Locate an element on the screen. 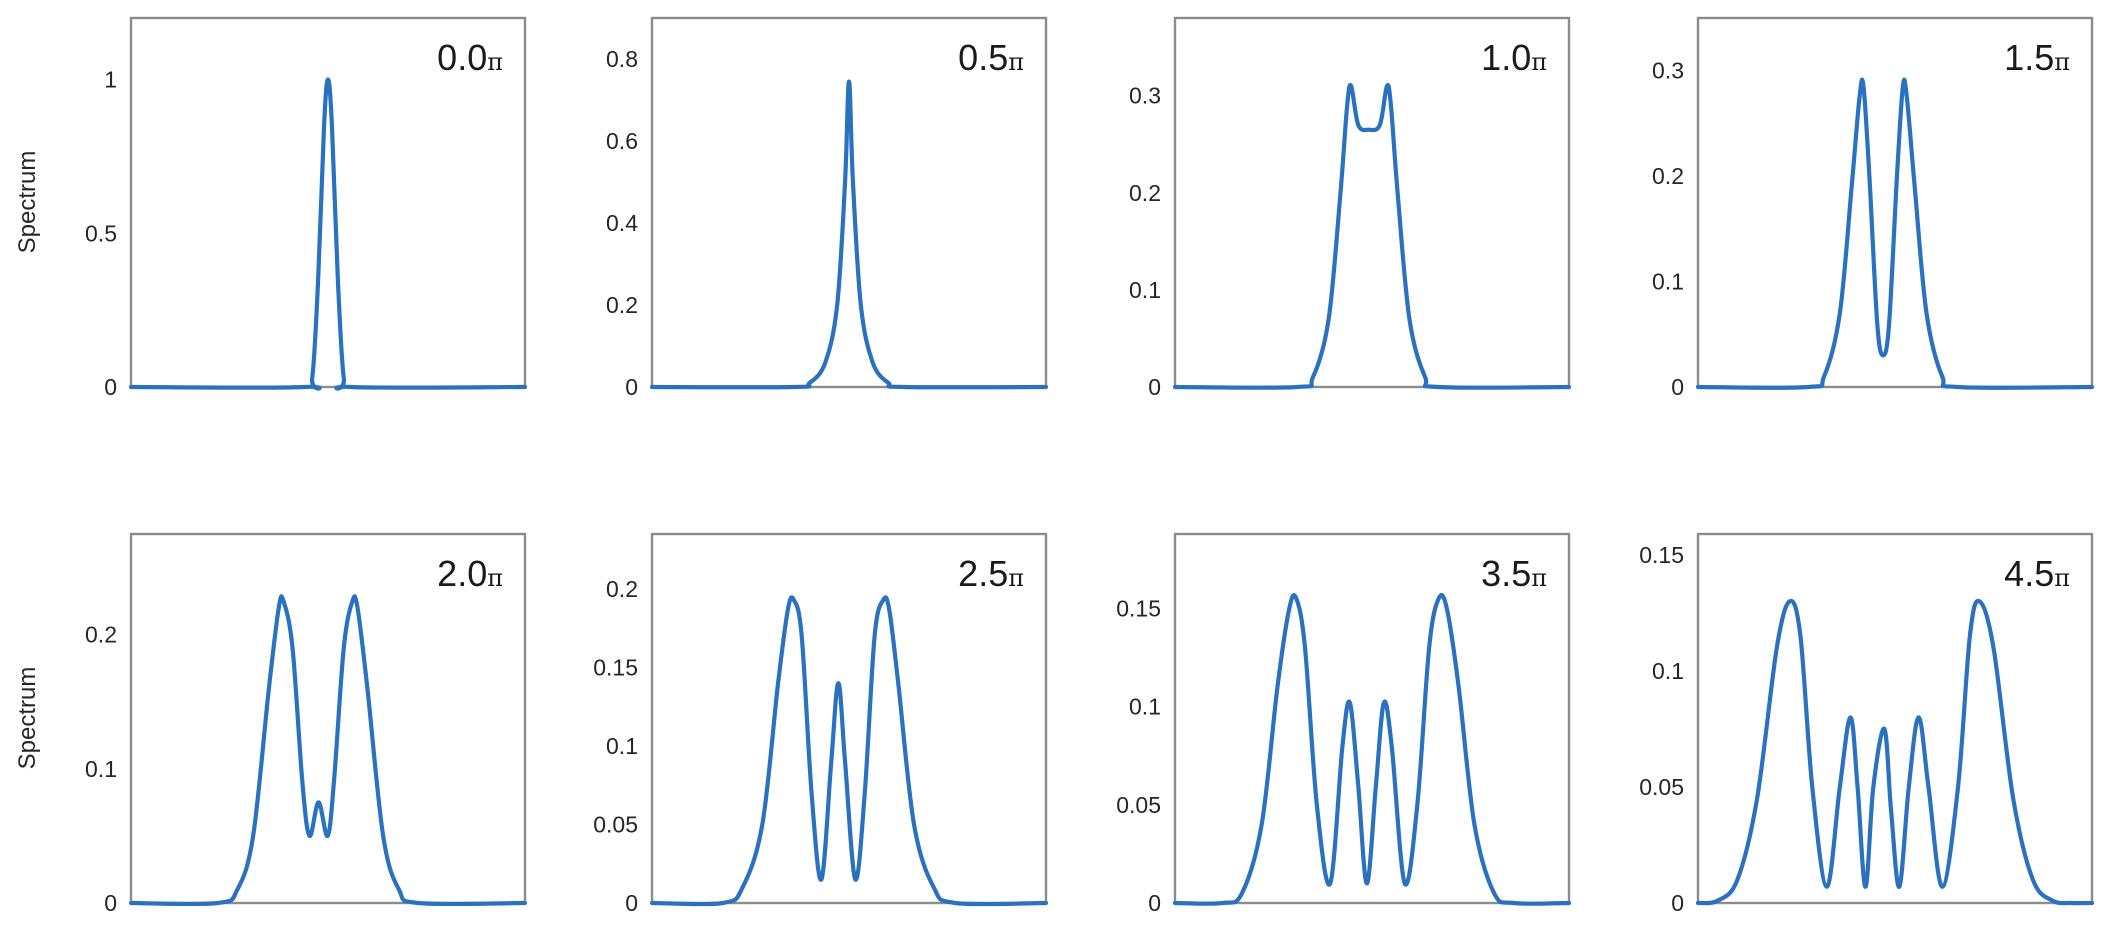 This screenshot has width=2110, height=940. panel-phase-label: 1.5π is located at coordinates (2037, 57).